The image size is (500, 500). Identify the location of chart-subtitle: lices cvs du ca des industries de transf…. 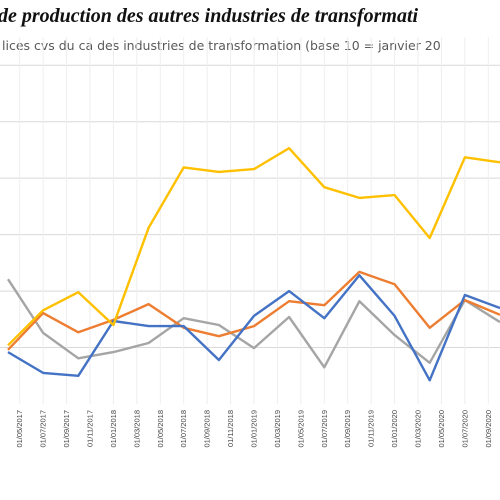
(221, 45).